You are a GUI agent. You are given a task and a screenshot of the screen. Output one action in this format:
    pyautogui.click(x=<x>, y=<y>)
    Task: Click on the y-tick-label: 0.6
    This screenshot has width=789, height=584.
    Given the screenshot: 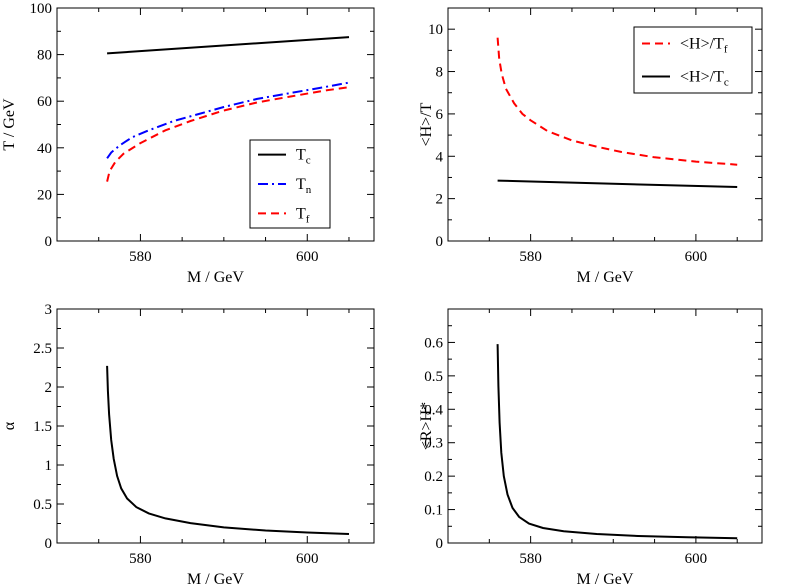 What is the action you would take?
    pyautogui.click(x=433, y=343)
    